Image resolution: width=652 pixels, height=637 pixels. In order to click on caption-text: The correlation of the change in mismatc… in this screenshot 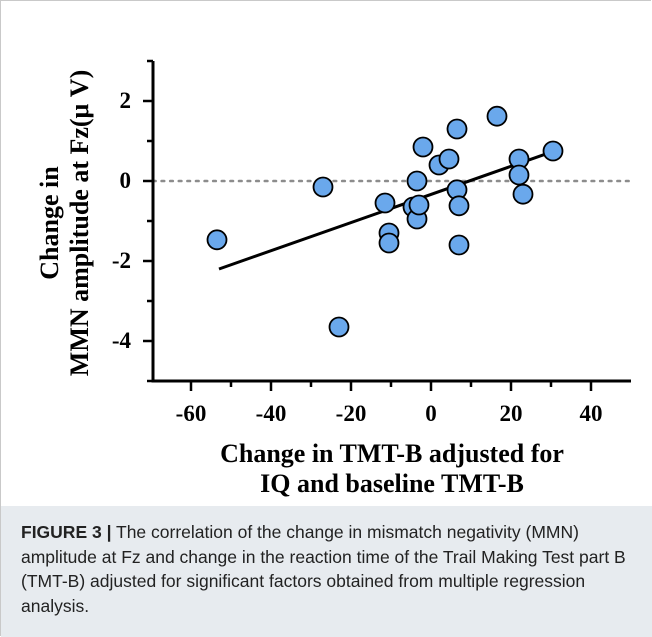, I will do `click(323, 569)`.